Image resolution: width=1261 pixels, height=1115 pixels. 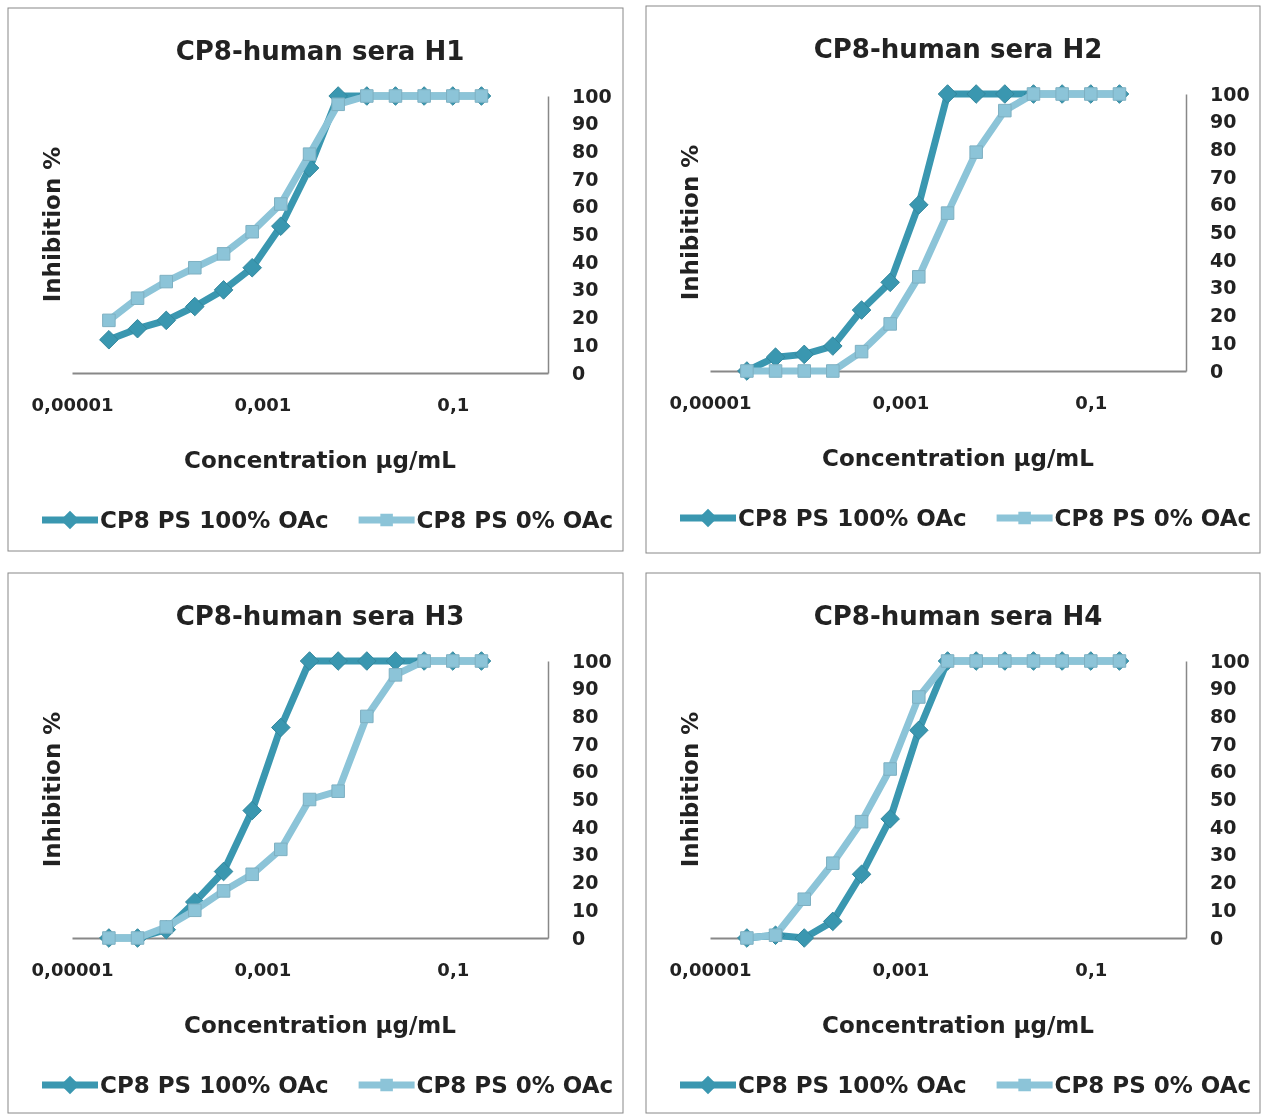 What do you see at coordinates (320, 616) in the screenshot?
I see `chart-title: CP8-human sera H3` at bounding box center [320, 616].